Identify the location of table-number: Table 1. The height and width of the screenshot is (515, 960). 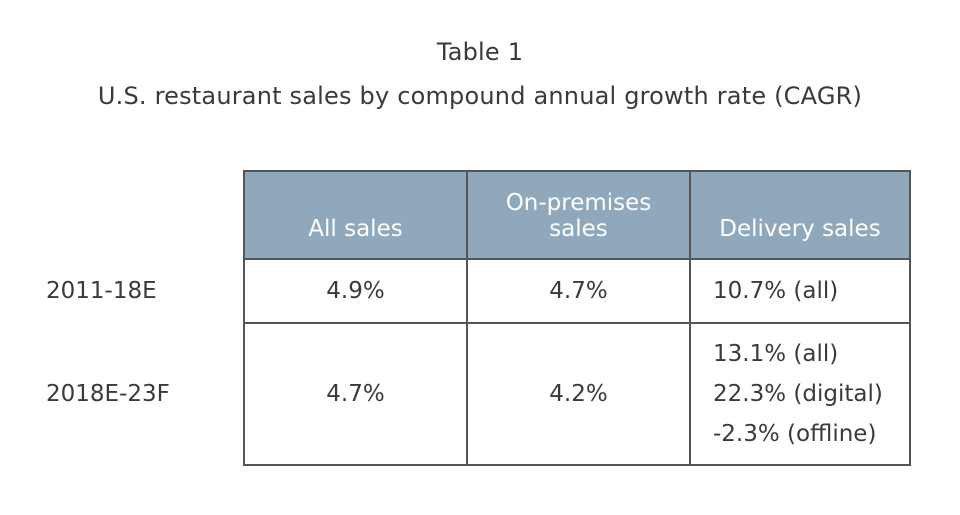
(480, 52).